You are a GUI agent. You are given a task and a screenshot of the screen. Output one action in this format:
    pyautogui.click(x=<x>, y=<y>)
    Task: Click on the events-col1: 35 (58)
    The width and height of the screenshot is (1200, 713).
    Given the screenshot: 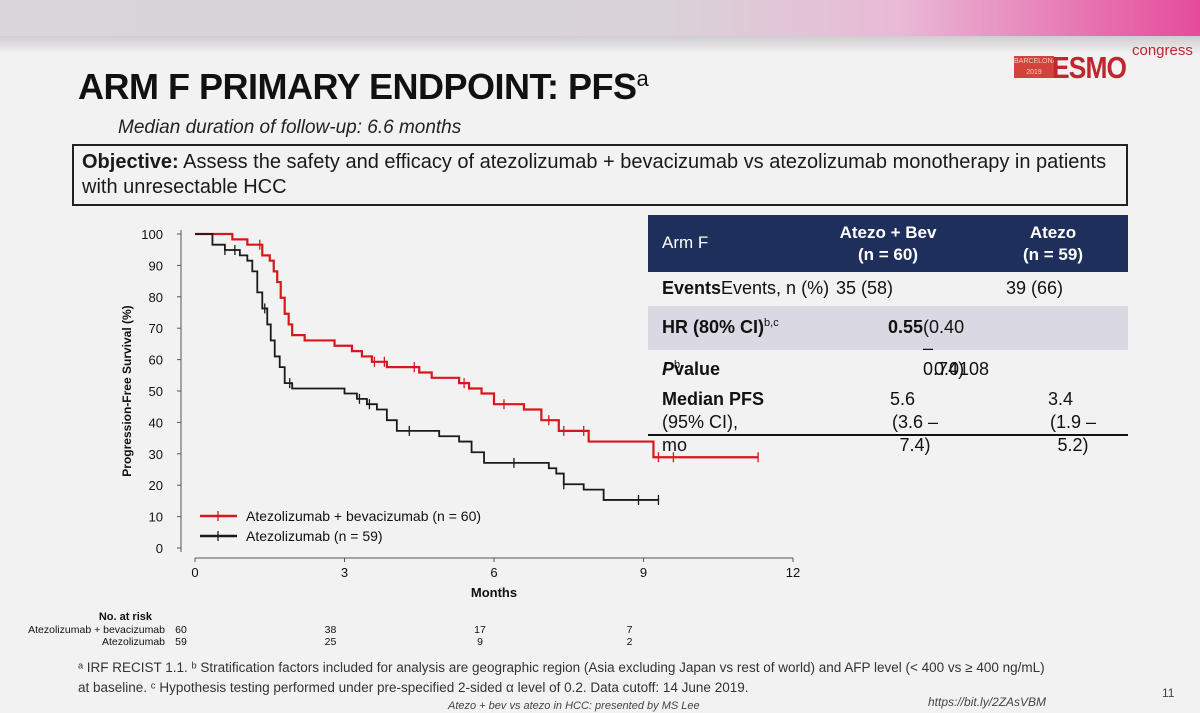 What is the action you would take?
    pyautogui.click(x=865, y=288)
    